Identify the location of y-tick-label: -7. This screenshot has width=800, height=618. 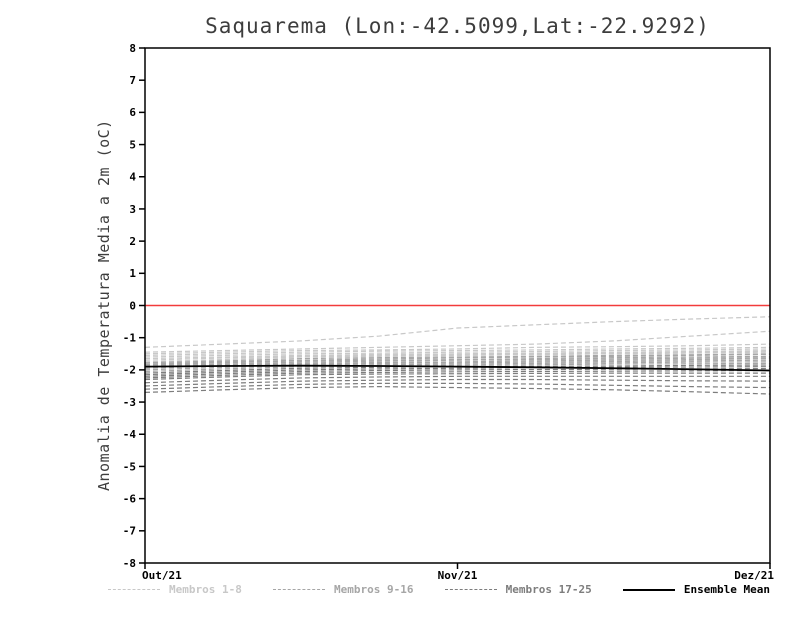
(129, 531).